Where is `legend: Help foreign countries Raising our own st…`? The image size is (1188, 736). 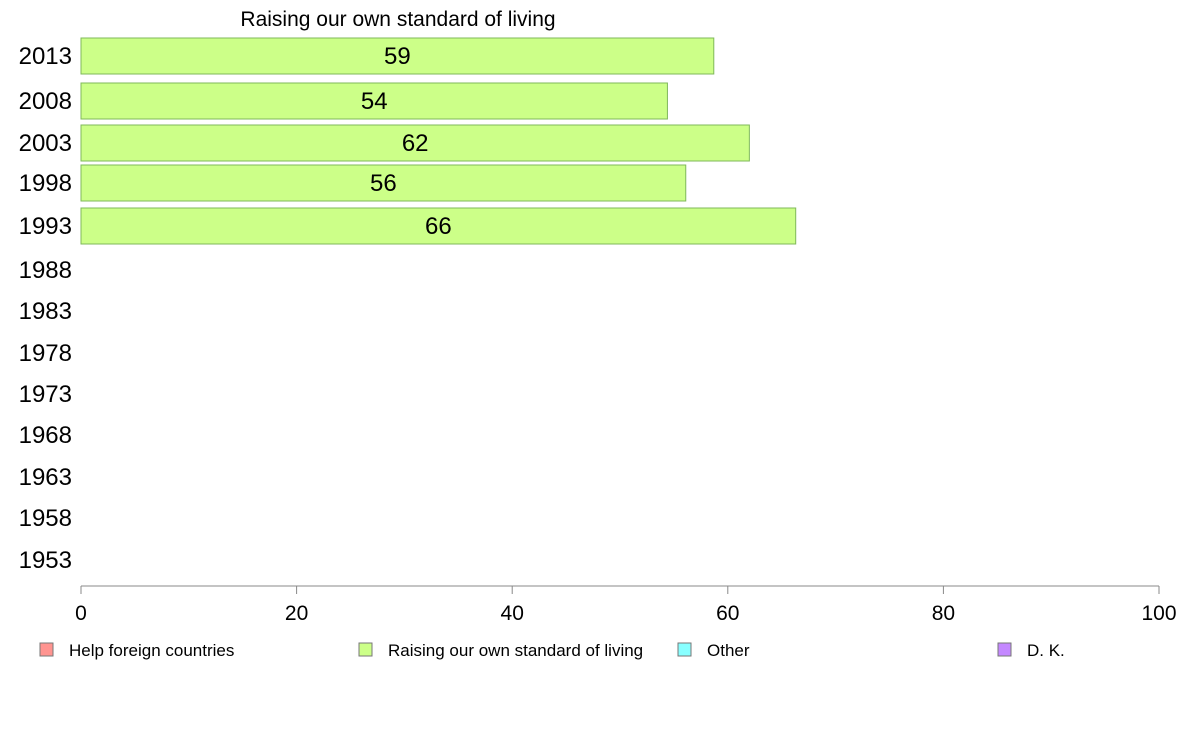 legend: Help foreign countries Raising our own st… is located at coordinates (552, 650).